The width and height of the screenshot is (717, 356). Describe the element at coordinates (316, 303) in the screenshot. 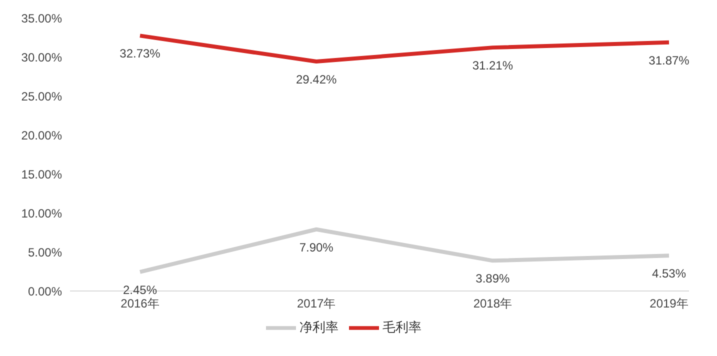

I see `x-tick-label: 2017年` at that location.